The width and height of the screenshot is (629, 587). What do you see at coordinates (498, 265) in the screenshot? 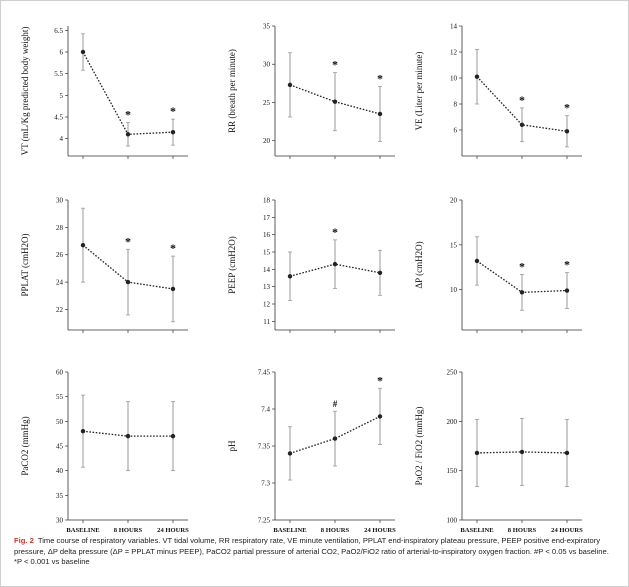
I see `panel-6: 10 15 20 ΔP (cmH2O) * *` at bounding box center [498, 265].